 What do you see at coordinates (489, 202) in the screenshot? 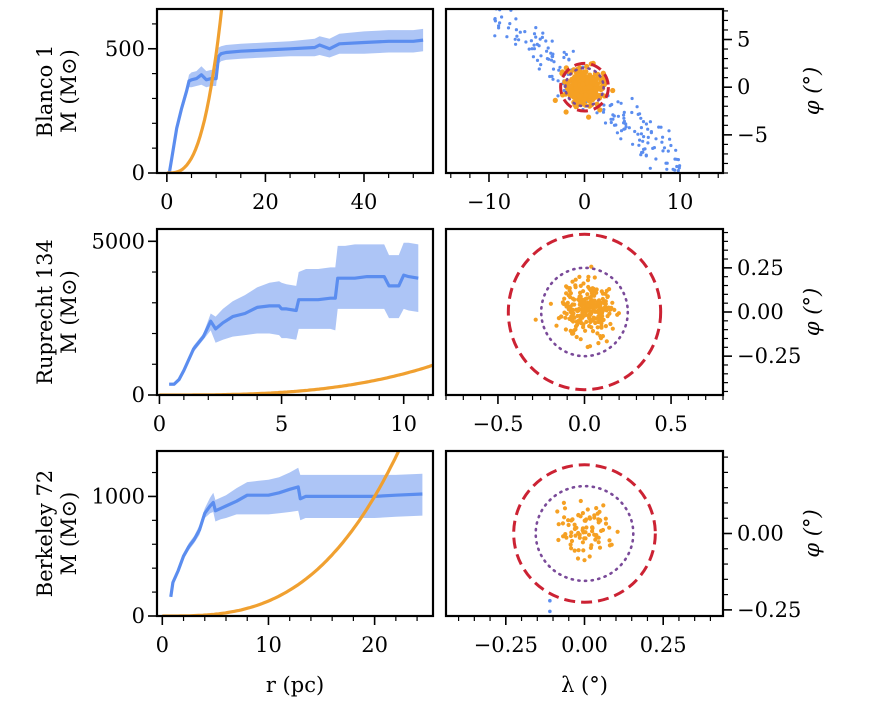
I see `x-tick-label: −10` at bounding box center [489, 202].